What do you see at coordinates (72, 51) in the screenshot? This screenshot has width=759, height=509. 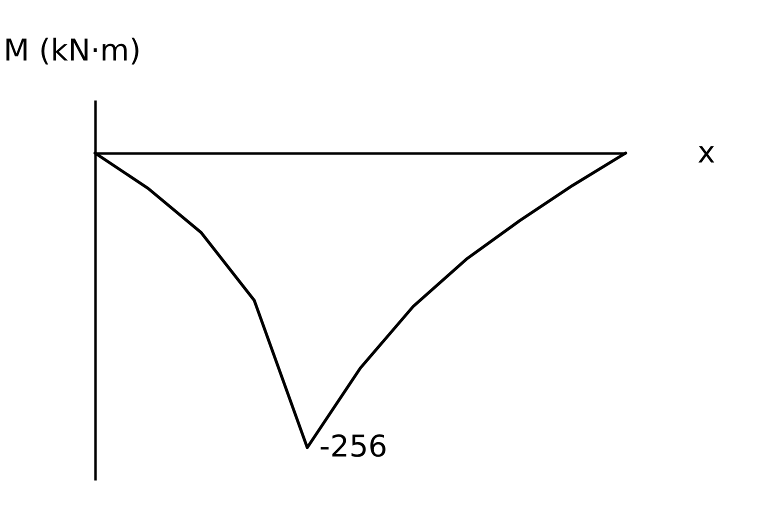 I see `y-axis-title: M (kN·m)` at bounding box center [72, 51].